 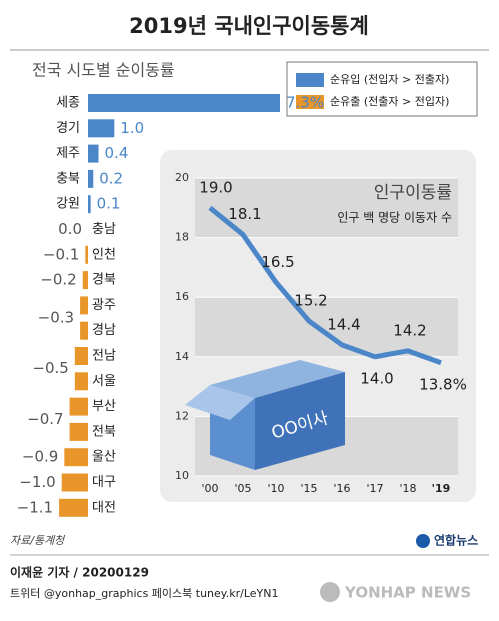 I want to click on category-label: 광주, so click(x=104, y=305).